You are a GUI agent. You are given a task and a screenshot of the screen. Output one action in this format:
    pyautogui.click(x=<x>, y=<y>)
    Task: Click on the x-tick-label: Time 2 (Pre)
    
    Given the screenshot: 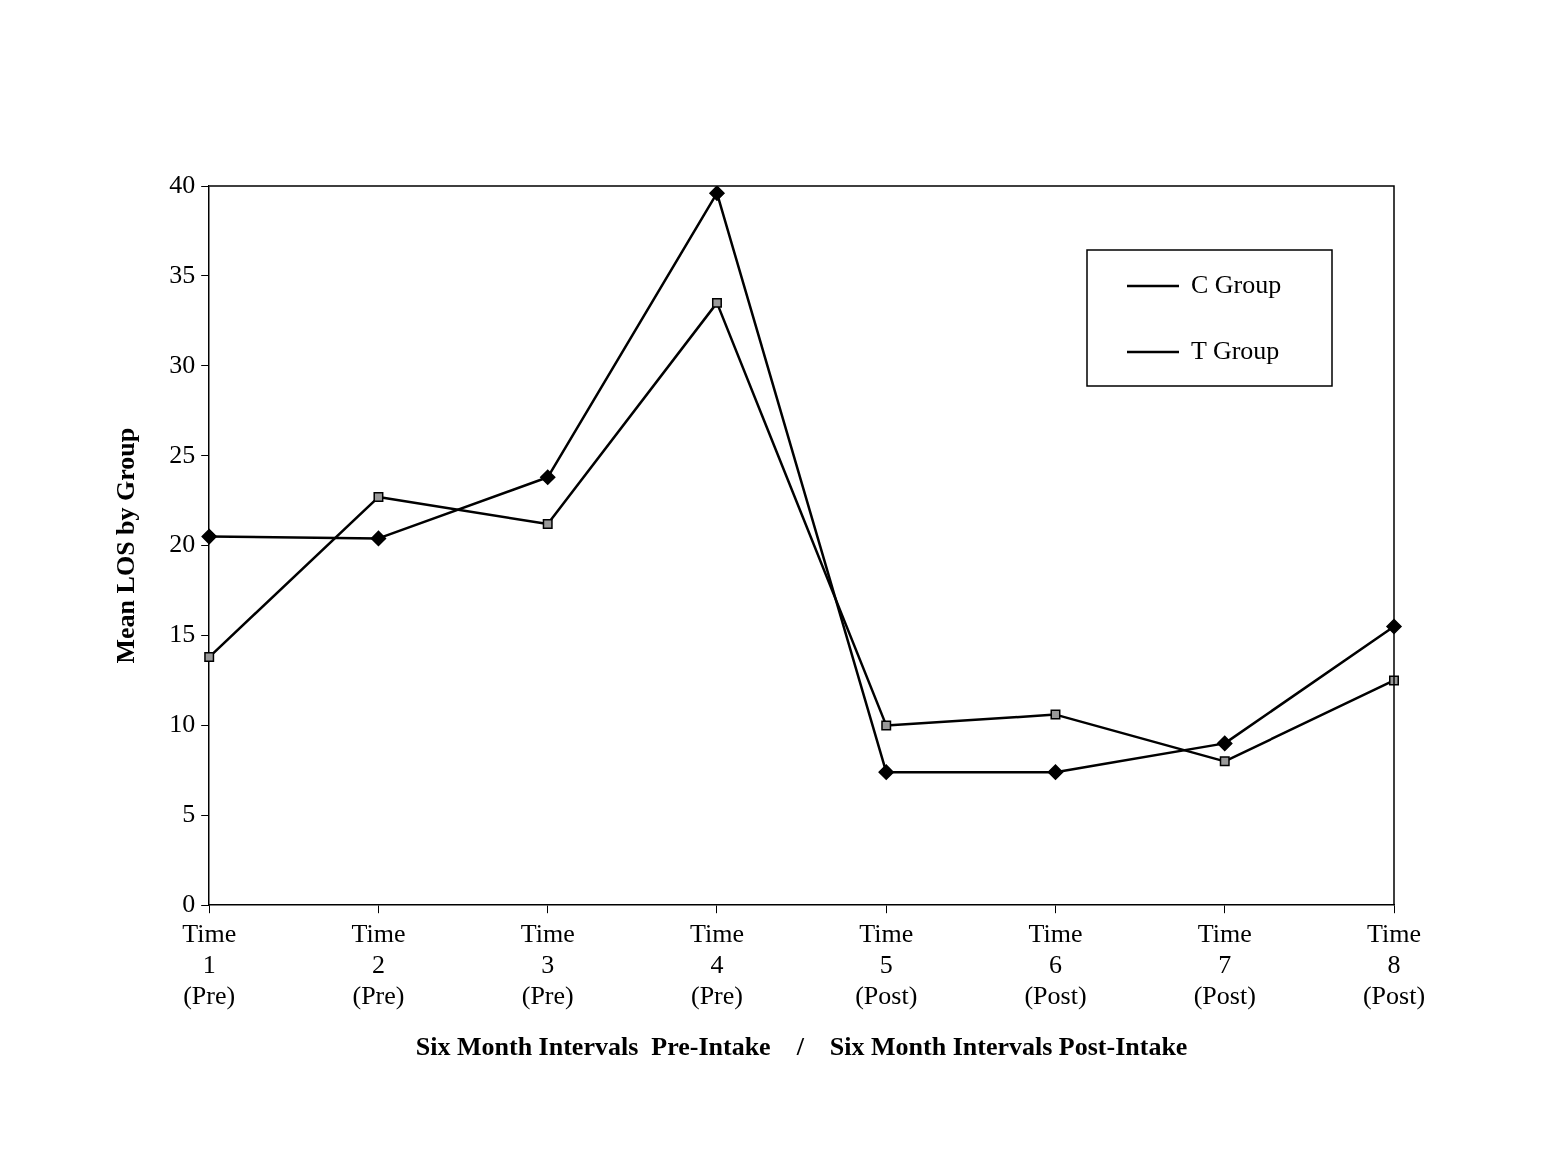 What is the action you would take?
    pyautogui.click(x=378, y=964)
    